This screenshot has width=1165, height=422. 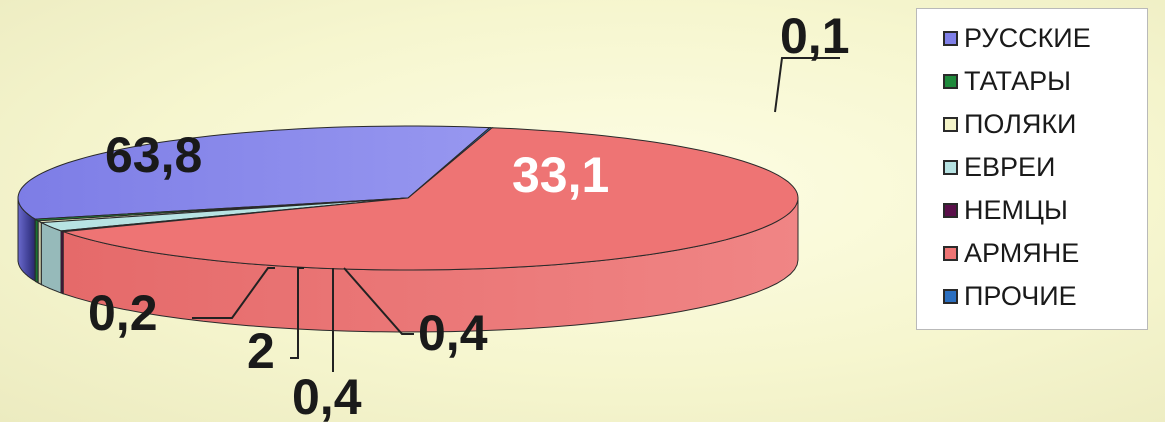 What do you see at coordinates (233, 293) in the screenshot?
I see `leader-line-nemtsy` at bounding box center [233, 293].